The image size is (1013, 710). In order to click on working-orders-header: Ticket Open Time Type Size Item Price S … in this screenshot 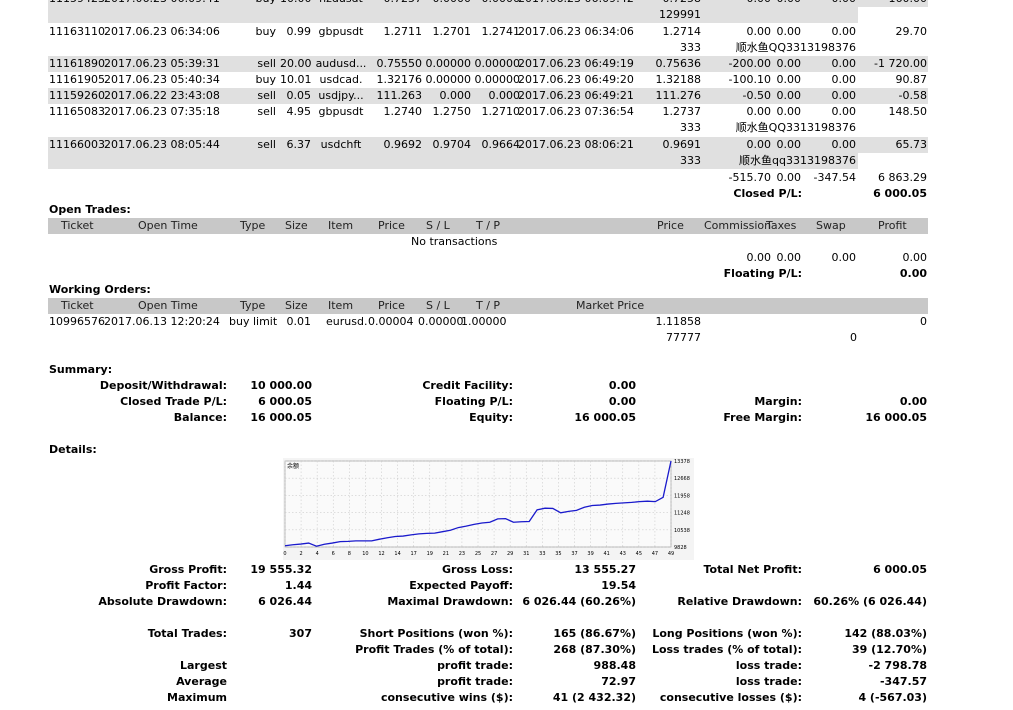, I will do `click(488, 306)`.